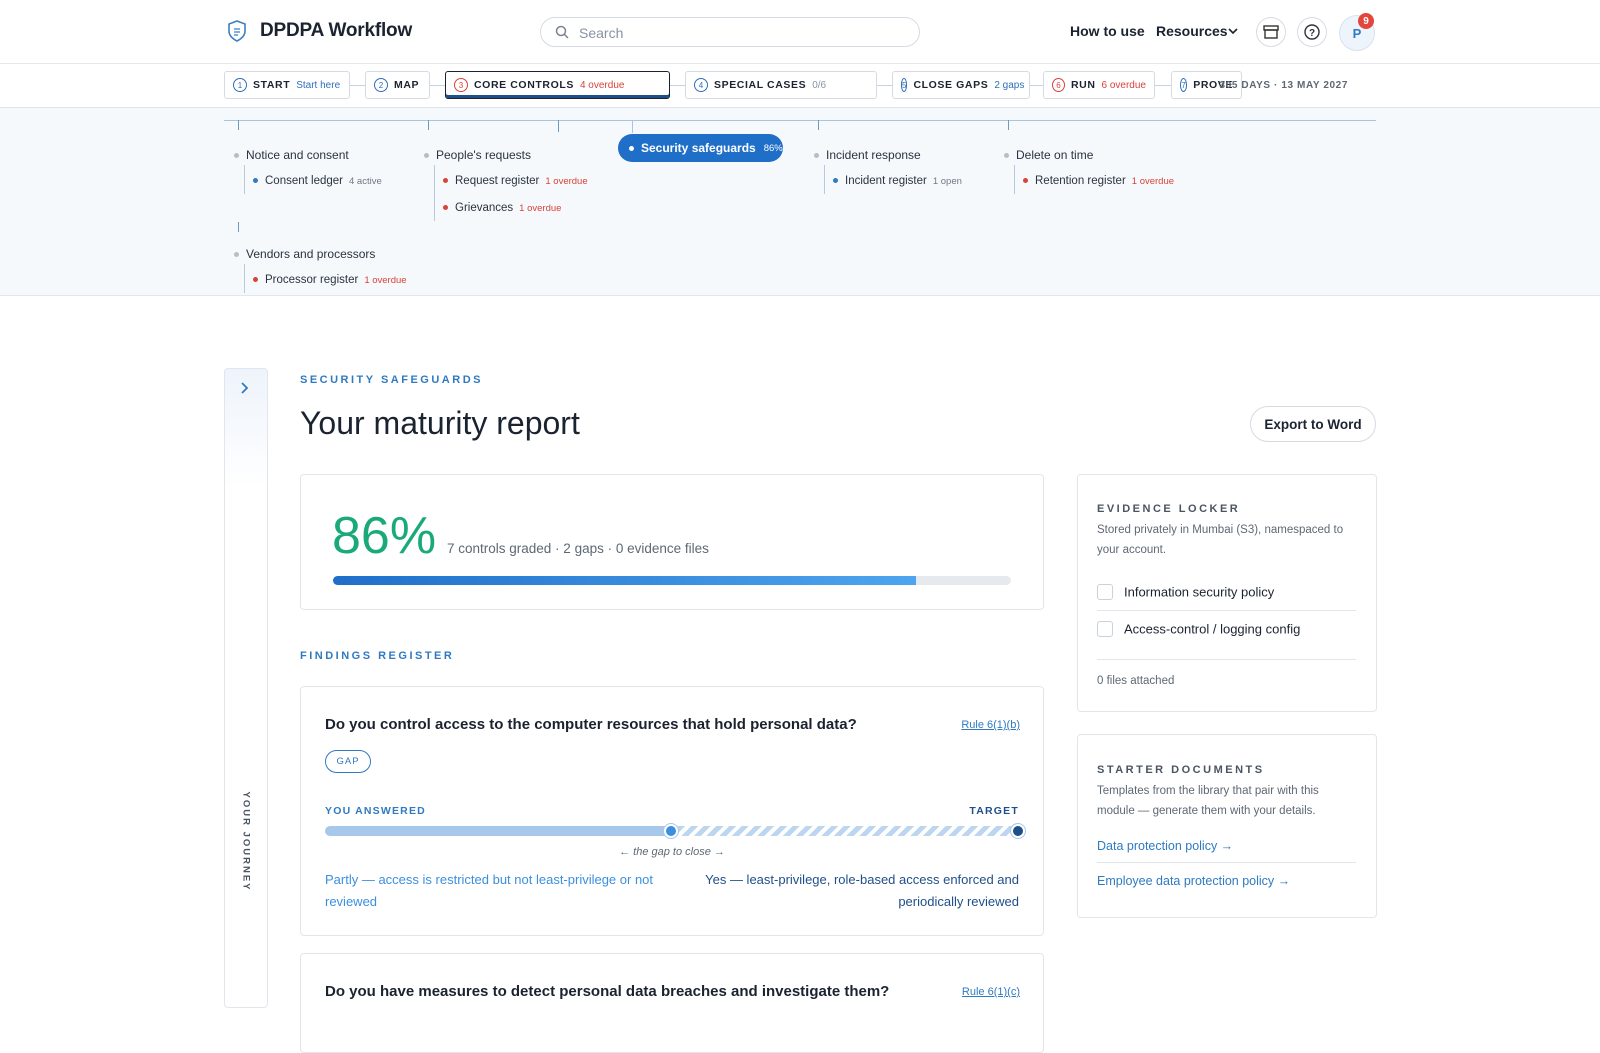  What do you see at coordinates (845, 831) in the screenshot?
I see `gap-track` at bounding box center [845, 831].